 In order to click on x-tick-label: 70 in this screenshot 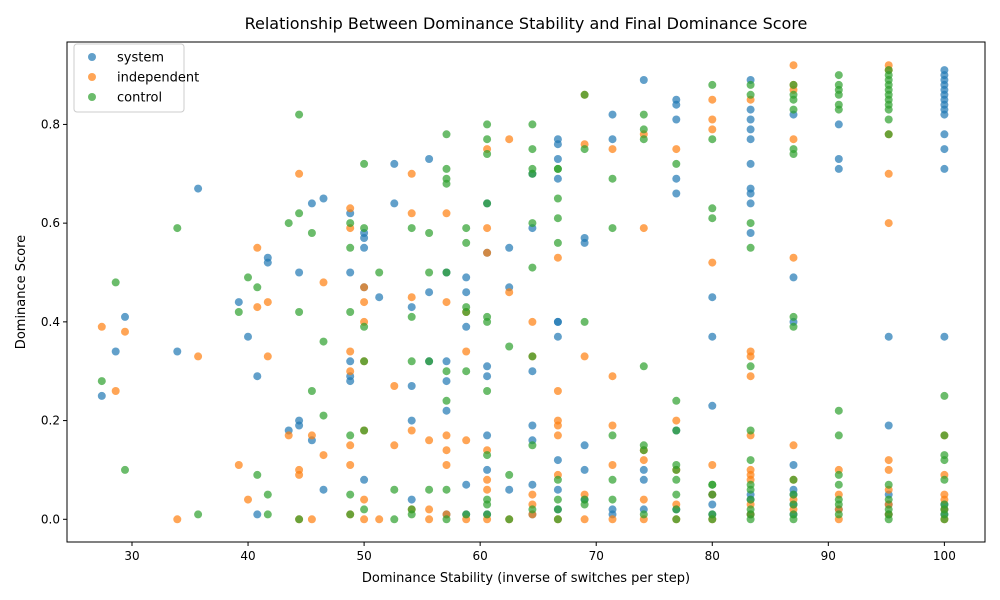, I will do `click(596, 556)`.